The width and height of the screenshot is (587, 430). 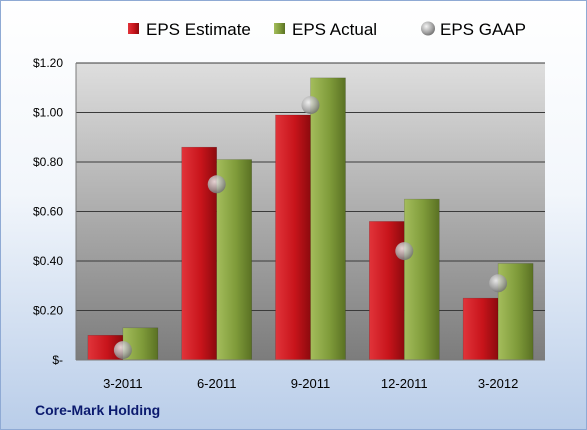 What do you see at coordinates (48, 162) in the screenshot?
I see `y-tick-label: $0.80` at bounding box center [48, 162].